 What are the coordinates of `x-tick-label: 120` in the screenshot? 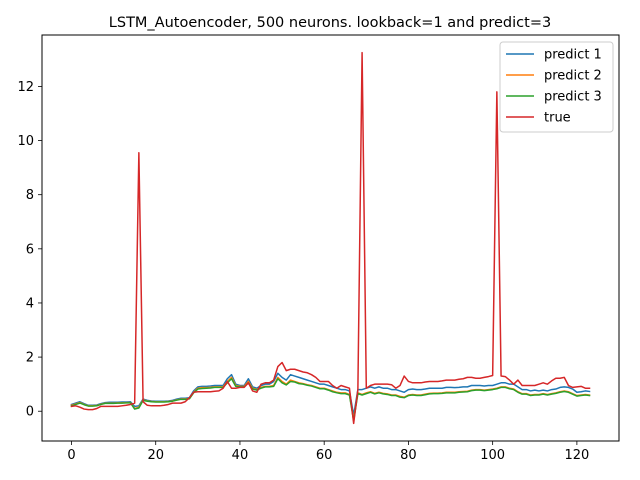 It's located at (576, 455).